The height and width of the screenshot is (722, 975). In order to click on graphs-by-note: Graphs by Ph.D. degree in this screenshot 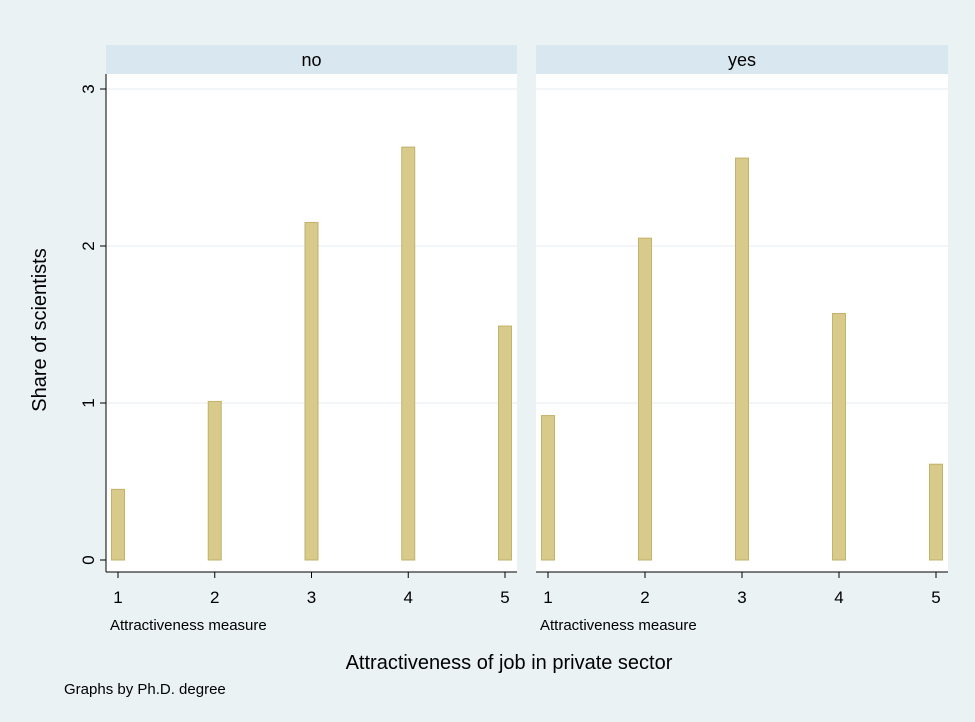, I will do `click(145, 689)`.